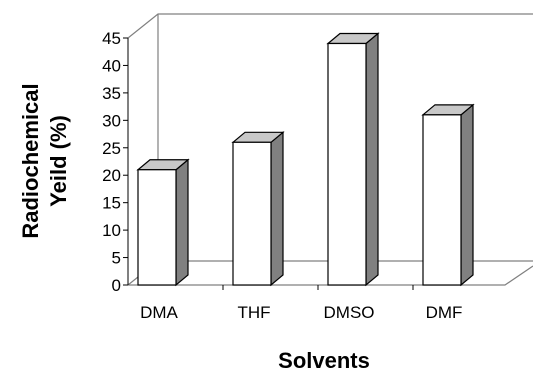 The width and height of the screenshot is (533, 375). Describe the element at coordinates (349, 312) in the screenshot. I see `x-tick-label: DMSO` at that location.